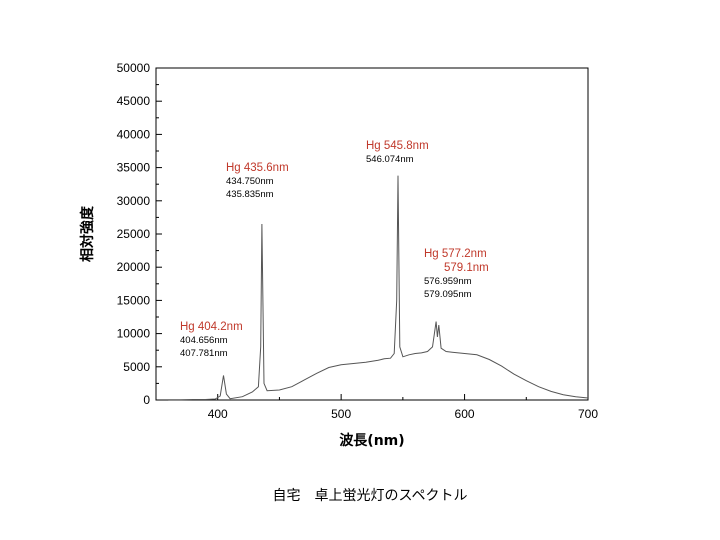 This screenshot has height=540, width=720. What do you see at coordinates (390, 159) in the screenshot?
I see `annotation-wavelength: 546.074nm` at bounding box center [390, 159].